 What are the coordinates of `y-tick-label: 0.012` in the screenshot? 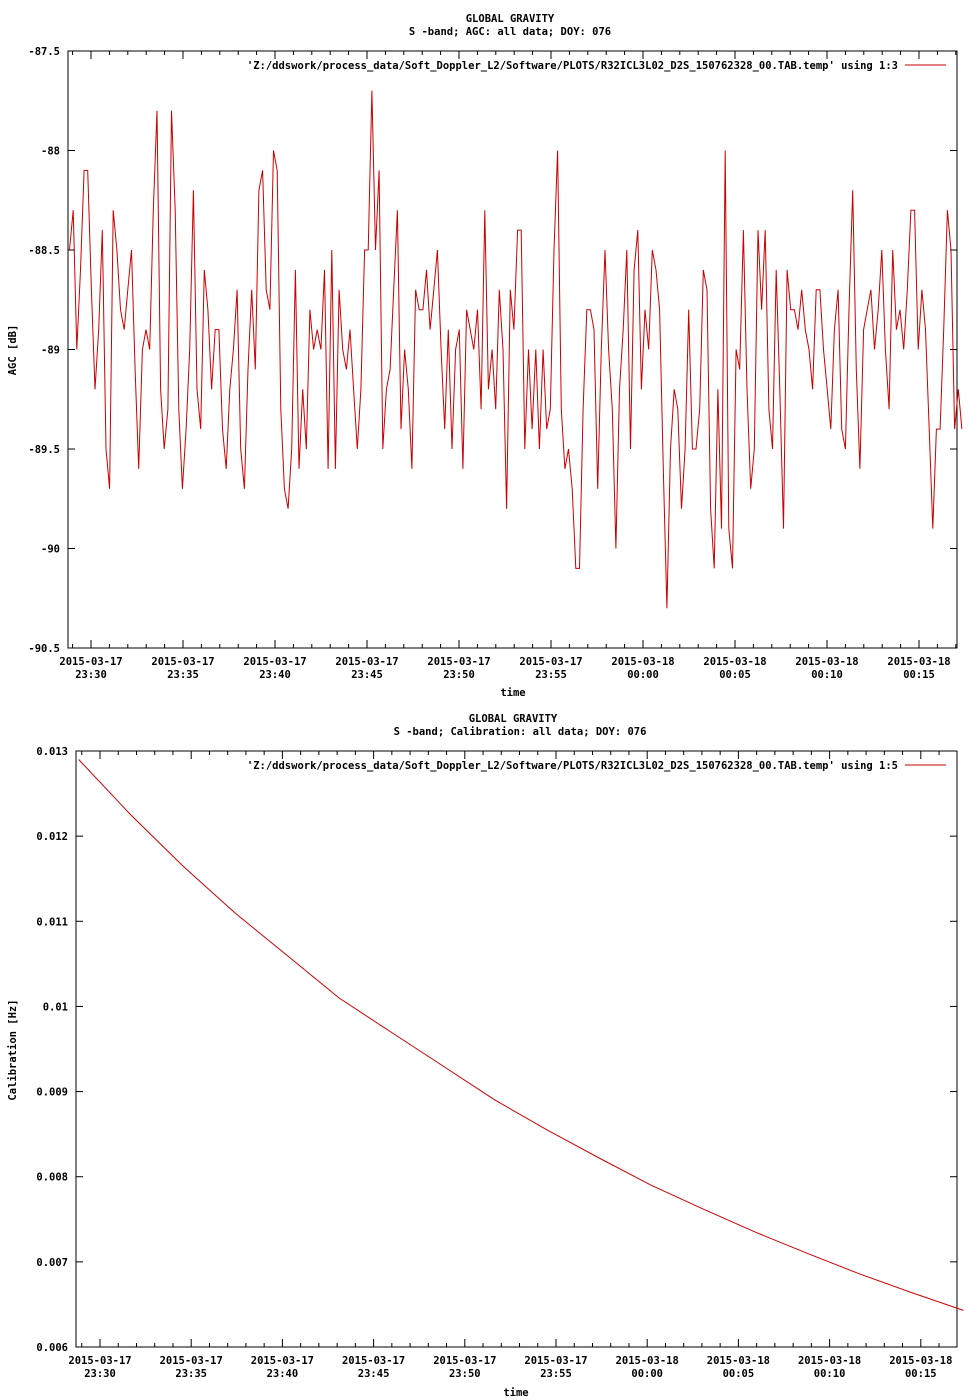 It's located at (52, 837).